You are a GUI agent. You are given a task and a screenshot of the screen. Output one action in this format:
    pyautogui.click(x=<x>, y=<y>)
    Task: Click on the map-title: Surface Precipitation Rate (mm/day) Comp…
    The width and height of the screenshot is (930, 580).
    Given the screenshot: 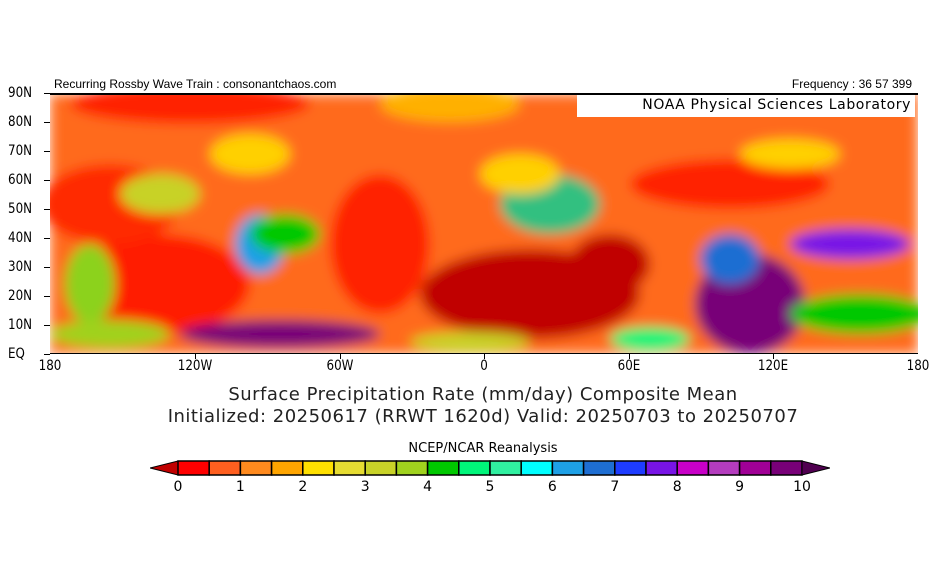 What is the action you would take?
    pyautogui.click(x=483, y=394)
    